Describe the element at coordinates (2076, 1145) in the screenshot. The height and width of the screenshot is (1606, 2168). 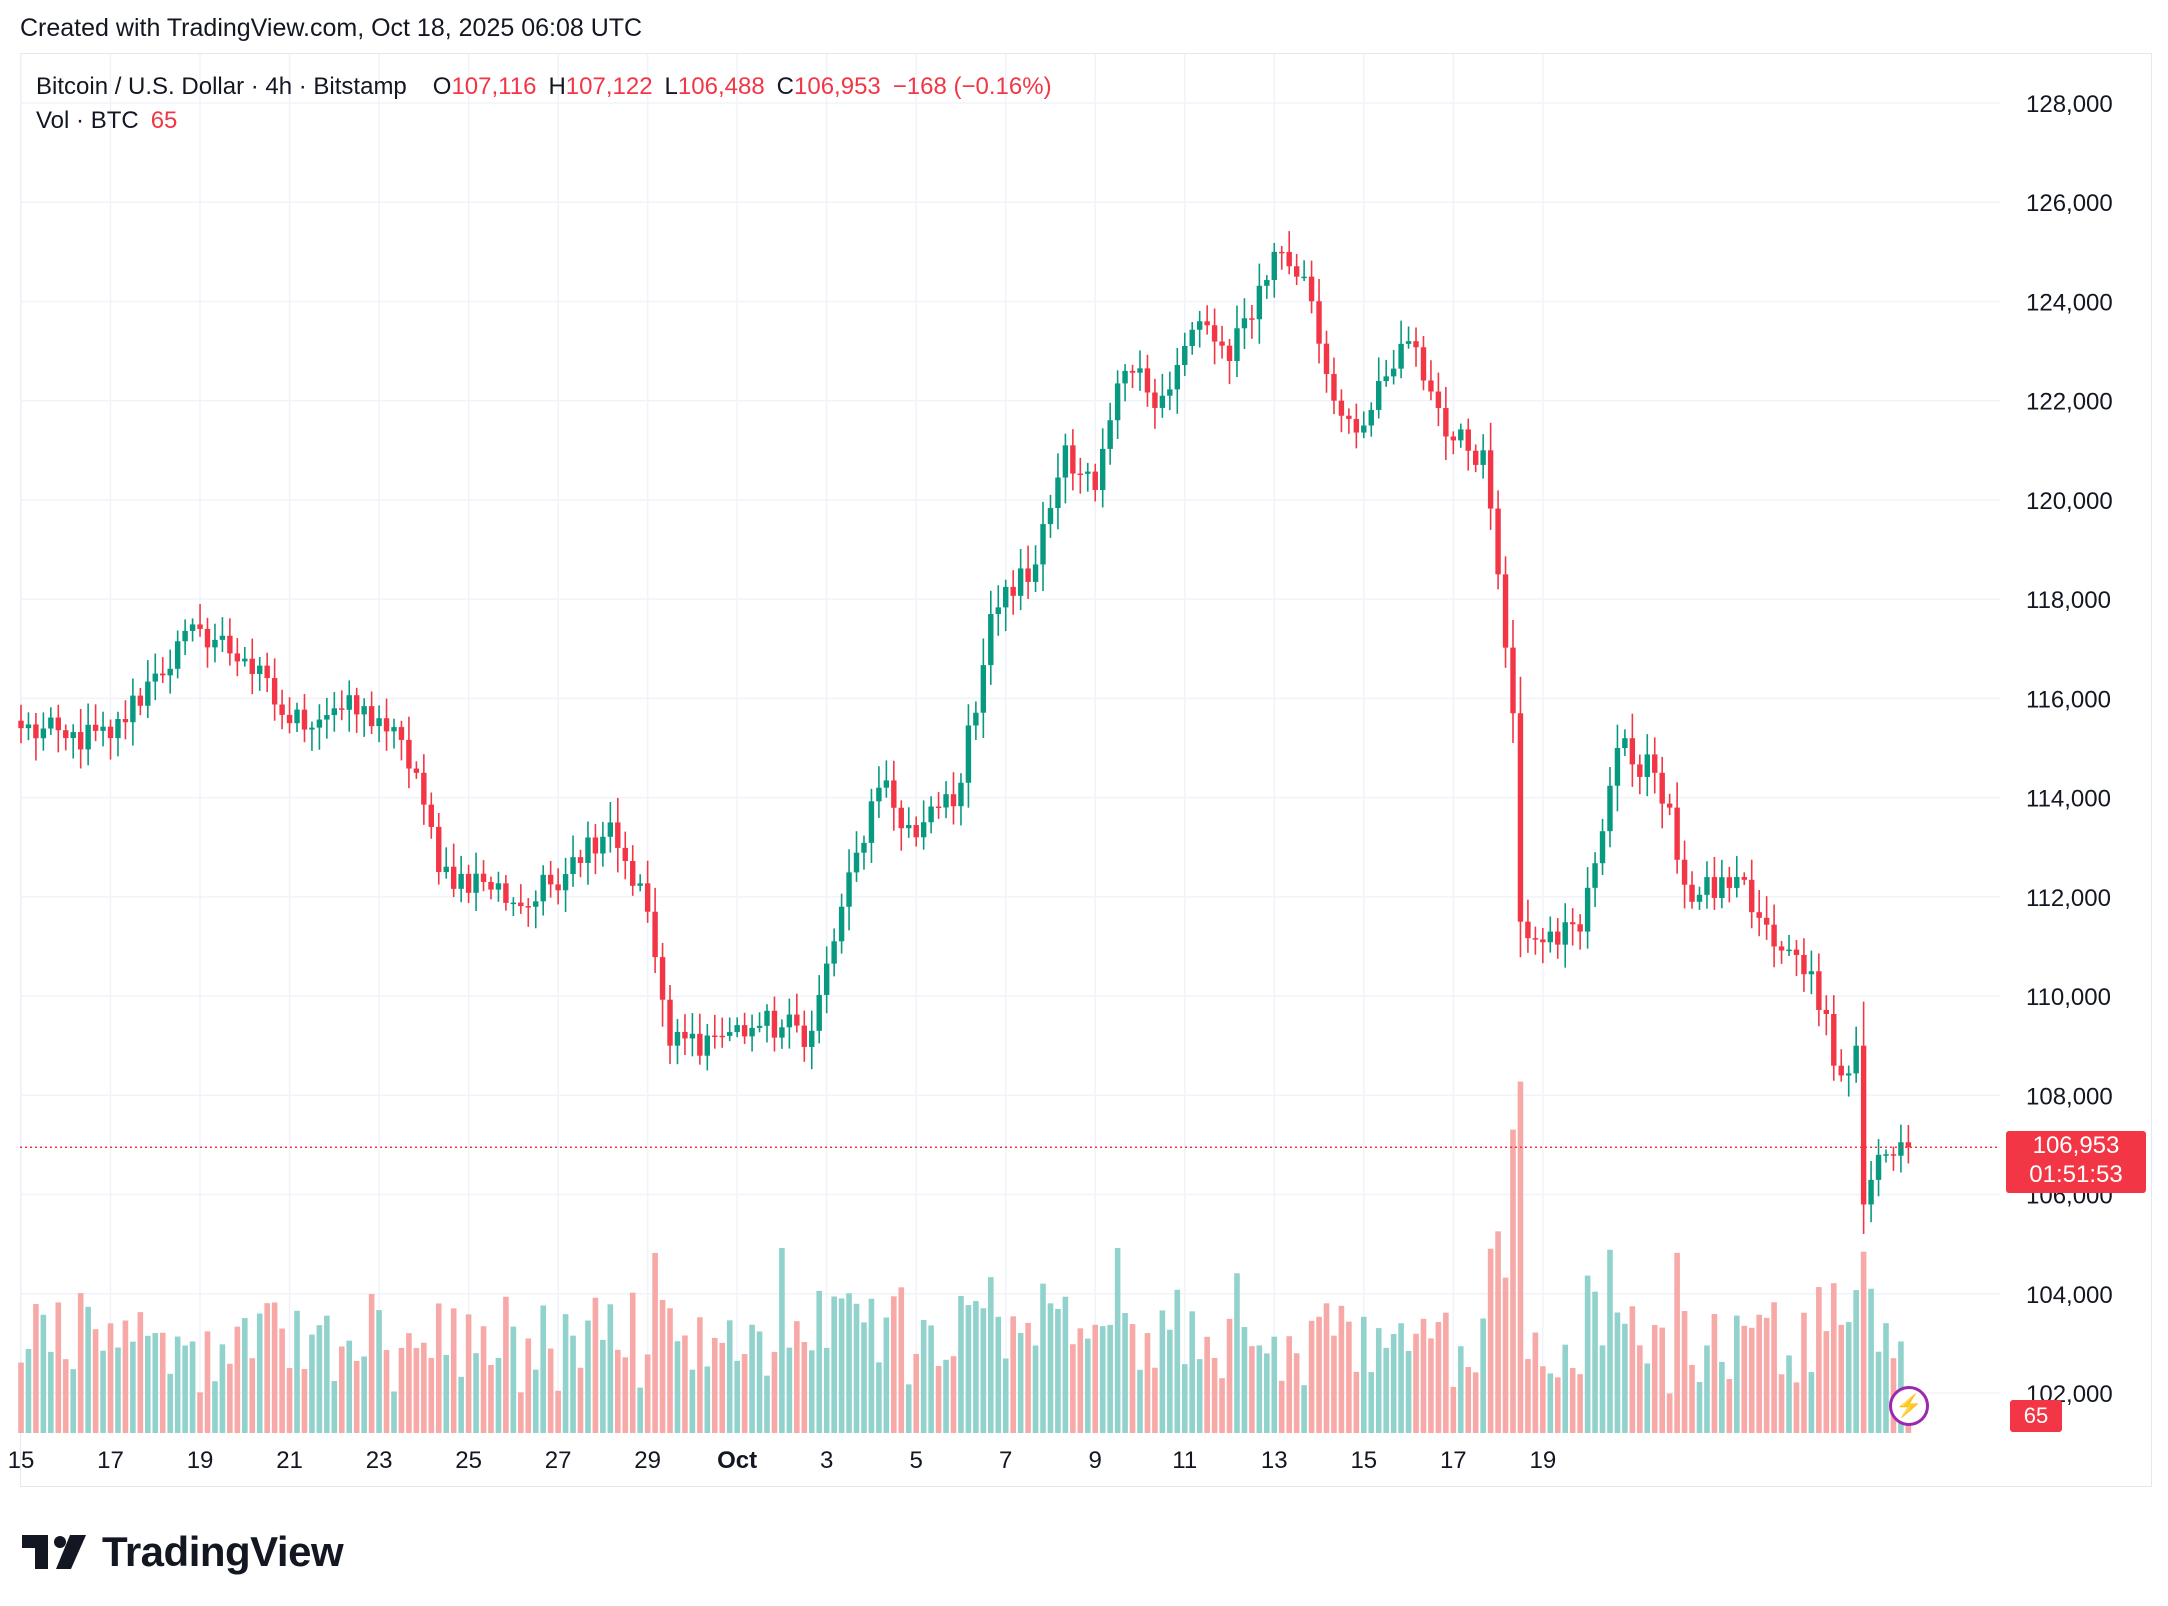
I see `current-price-value: 106,953` at that location.